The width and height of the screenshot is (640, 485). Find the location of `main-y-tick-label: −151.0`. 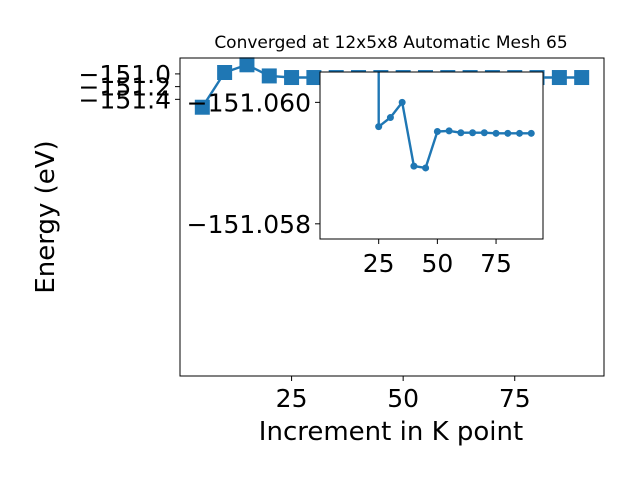

main-y-tick-label: −151.0 is located at coordinates (124, 74).